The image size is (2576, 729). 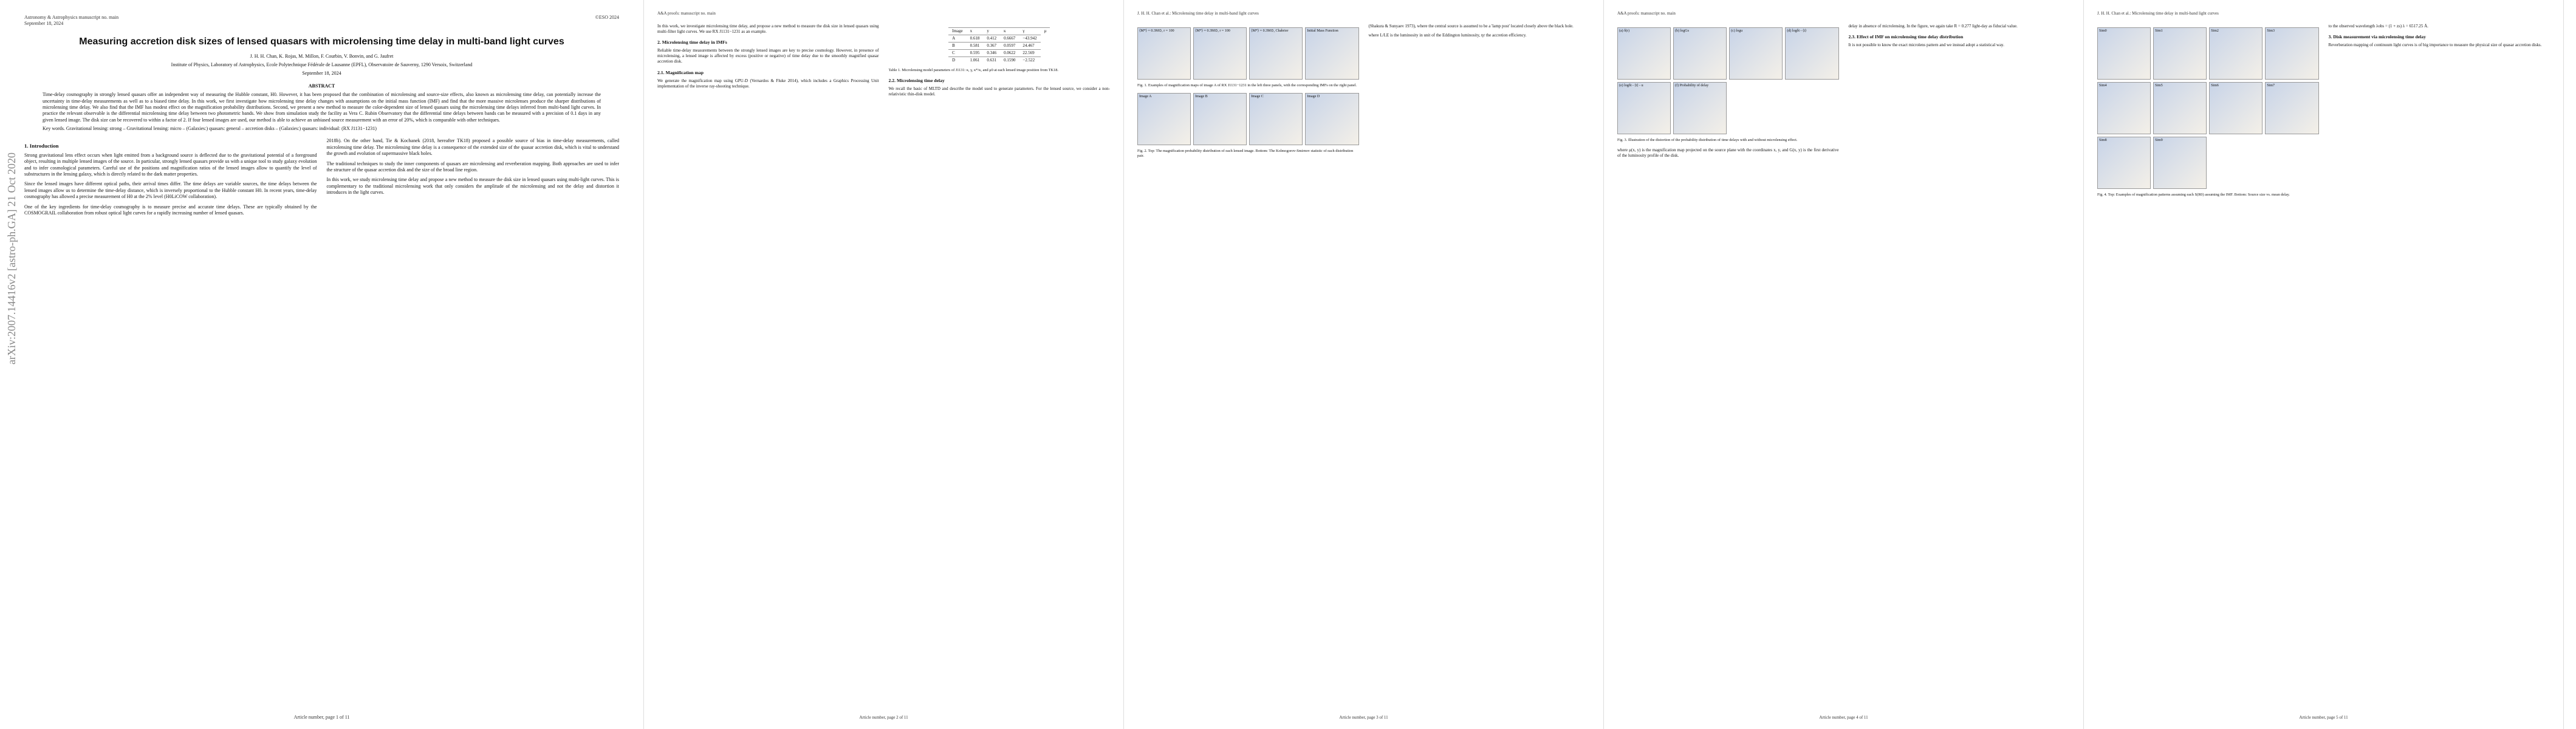 I want to click on figure-panel: Sim5, so click(x=2180, y=109).